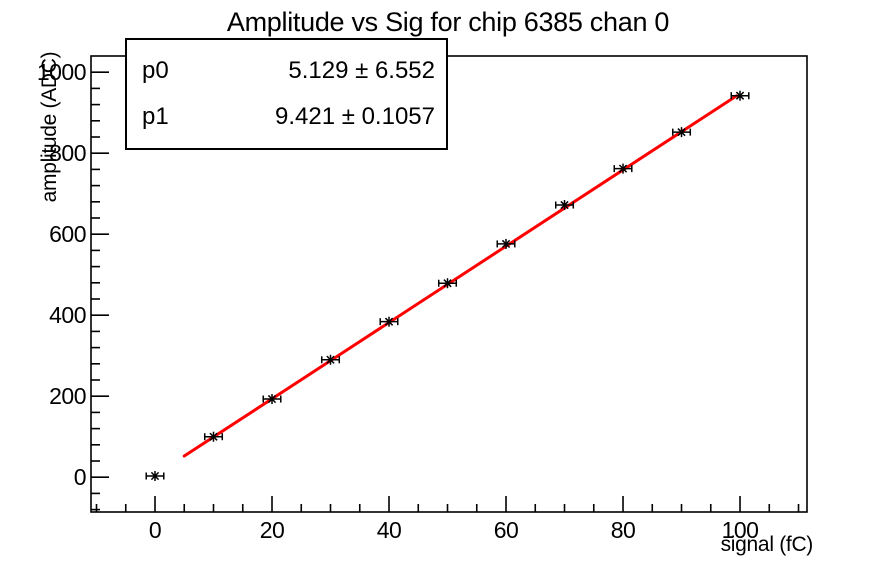 This screenshot has width=896, height=572. Describe the element at coordinates (740, 530) in the screenshot. I see `x-tick-label: 100` at that location.